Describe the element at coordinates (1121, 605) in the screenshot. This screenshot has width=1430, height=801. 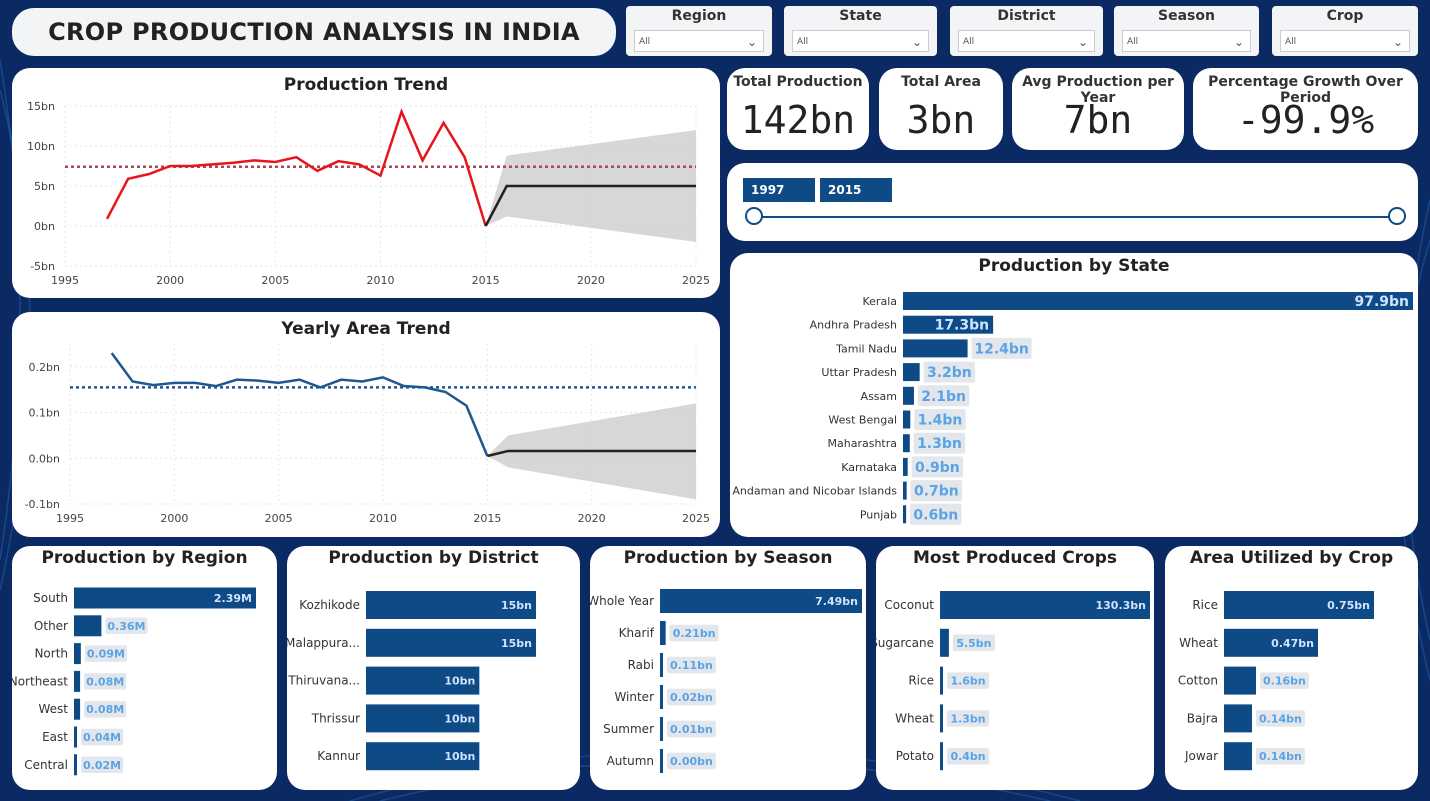
I see `data-label: 130.3bn` at that location.